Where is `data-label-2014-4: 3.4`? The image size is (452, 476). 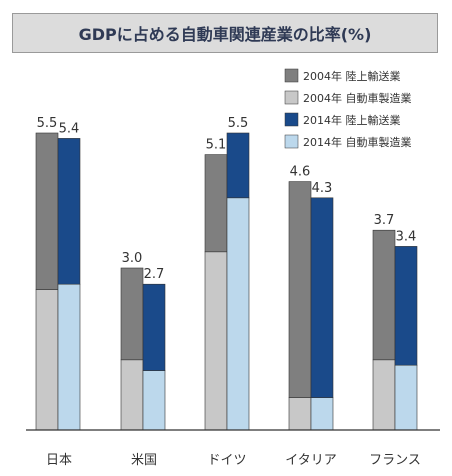
data-label-2014-4: 3.4 is located at coordinates (406, 236).